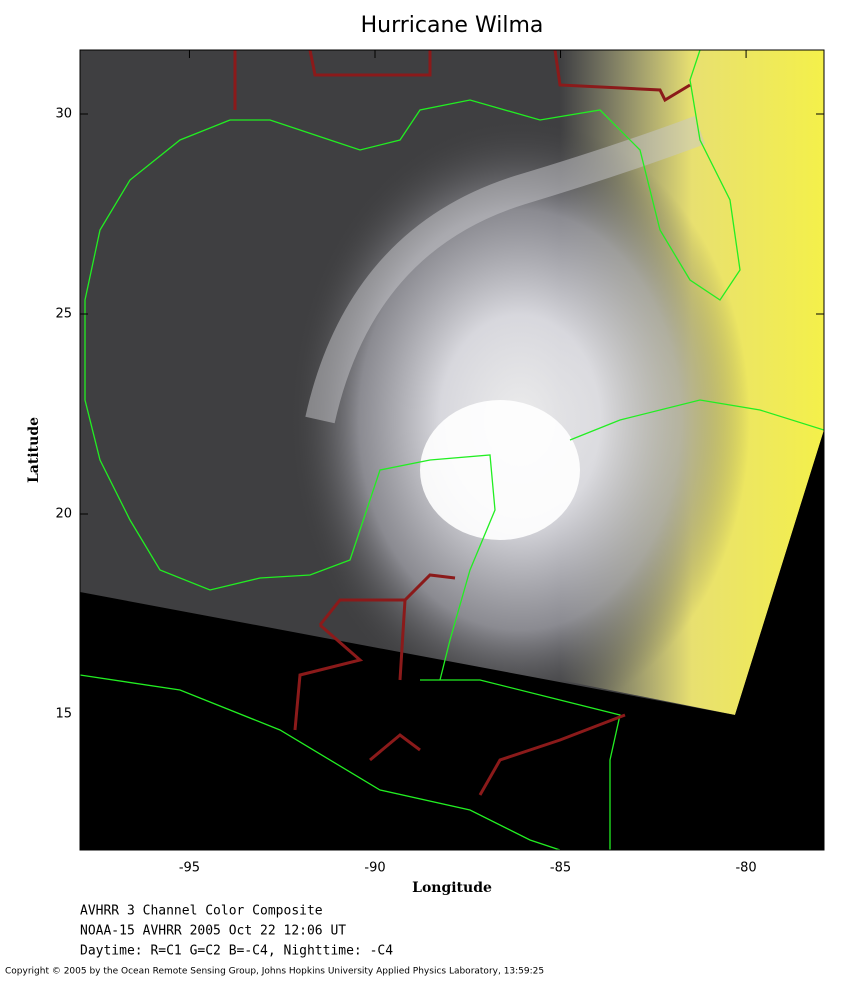 This screenshot has width=854, height=985. What do you see at coordinates (560, 868) in the screenshot?
I see `x-tick-label: -85` at bounding box center [560, 868].